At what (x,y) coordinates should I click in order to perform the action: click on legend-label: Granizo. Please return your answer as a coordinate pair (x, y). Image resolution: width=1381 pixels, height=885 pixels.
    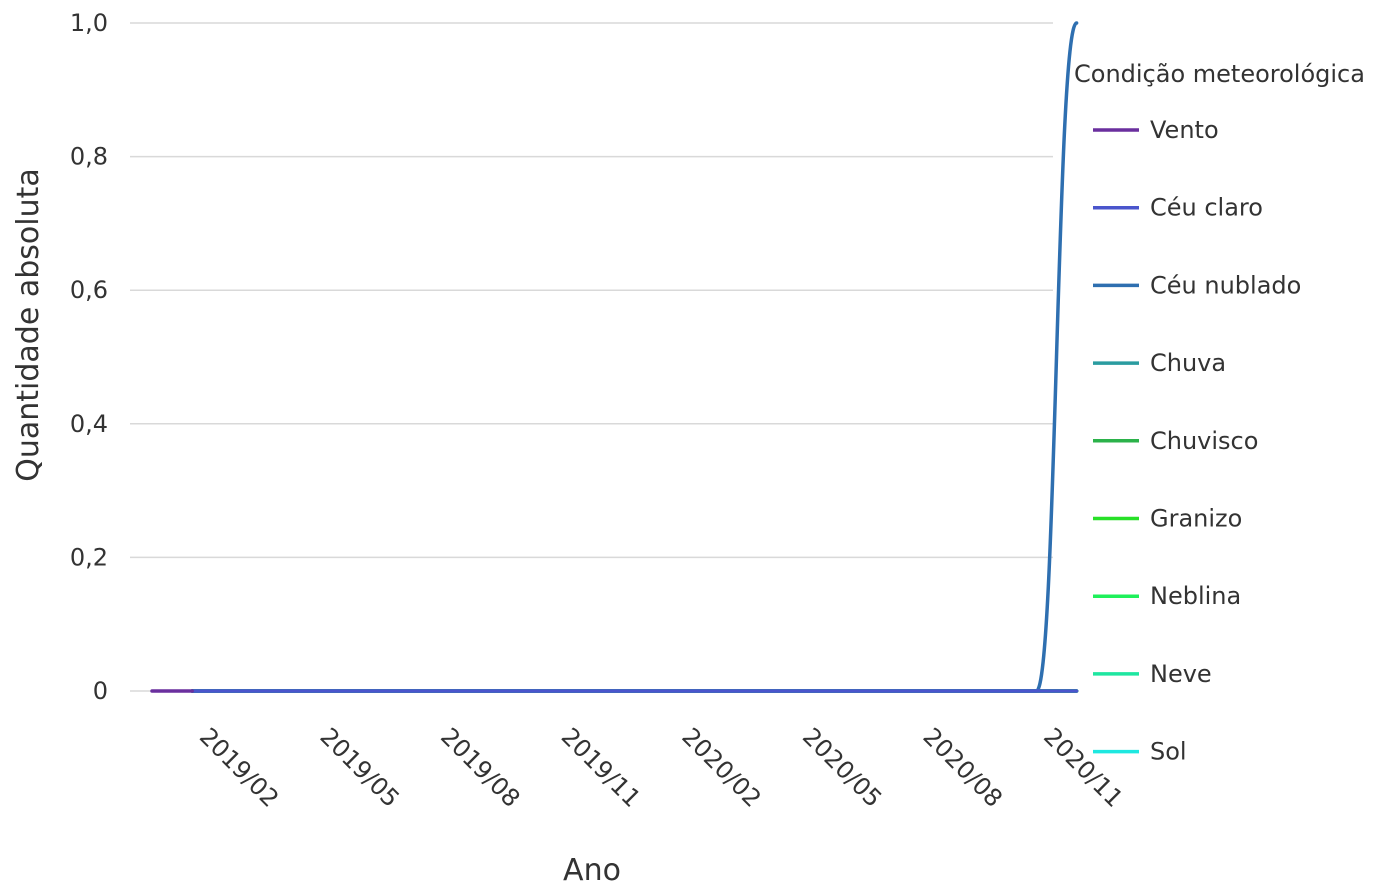
    Looking at the image, I should click on (1196, 519).